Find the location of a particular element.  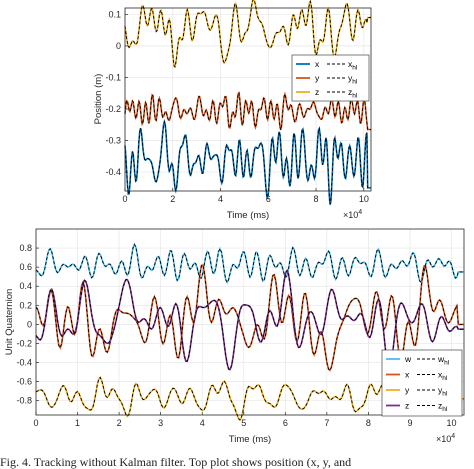

x-ticks: 0 1 2 3 4 5 6 7 8 9 10 is located at coordinates (245, 420).